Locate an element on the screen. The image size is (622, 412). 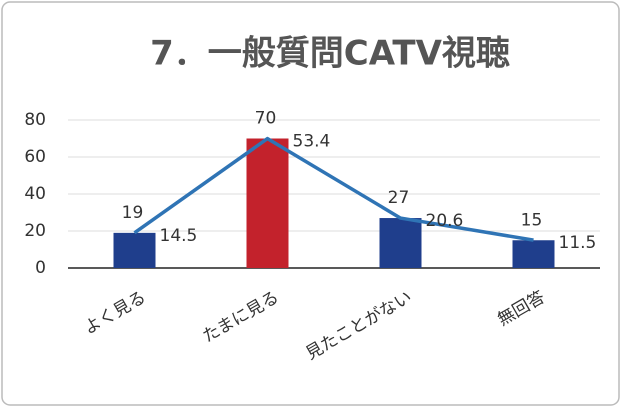
y-tick-label: 40 is located at coordinates (35, 194).